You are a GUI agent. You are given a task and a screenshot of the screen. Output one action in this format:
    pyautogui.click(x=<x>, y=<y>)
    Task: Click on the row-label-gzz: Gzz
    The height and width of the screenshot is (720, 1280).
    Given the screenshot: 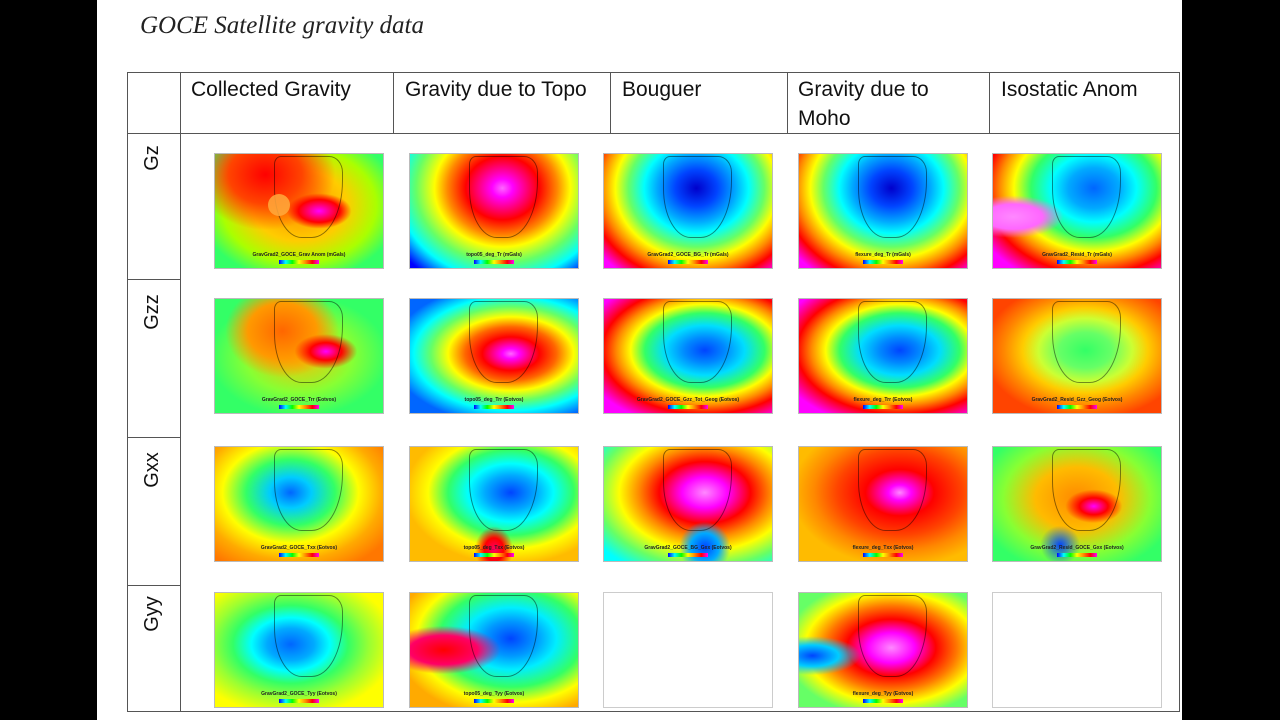 What is the action you would take?
    pyautogui.click(x=152, y=312)
    